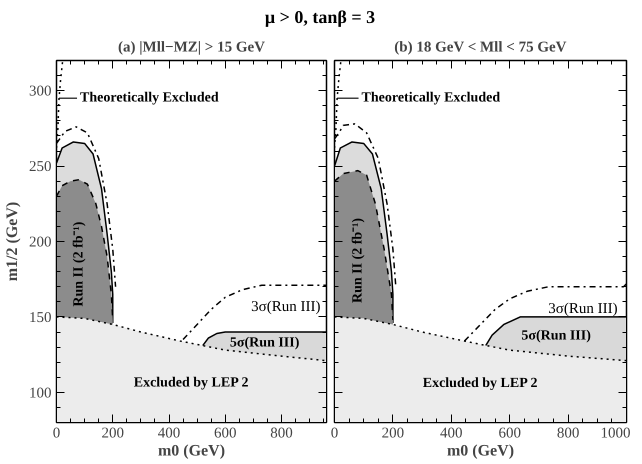 Image resolution: width=642 pixels, height=464 pixels. Describe the element at coordinates (40, 242) in the screenshot. I see `y-tick-label: 200` at that location.